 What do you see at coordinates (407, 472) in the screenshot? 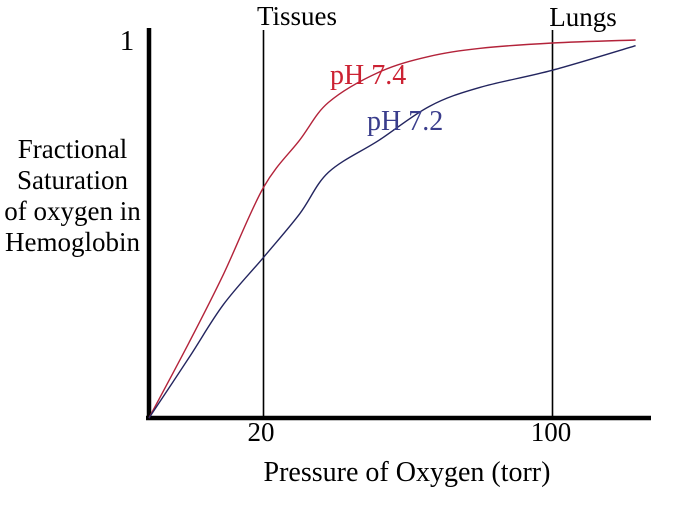
I see `x-axis-title: Pressure of Oxygen (torr)` at bounding box center [407, 472].